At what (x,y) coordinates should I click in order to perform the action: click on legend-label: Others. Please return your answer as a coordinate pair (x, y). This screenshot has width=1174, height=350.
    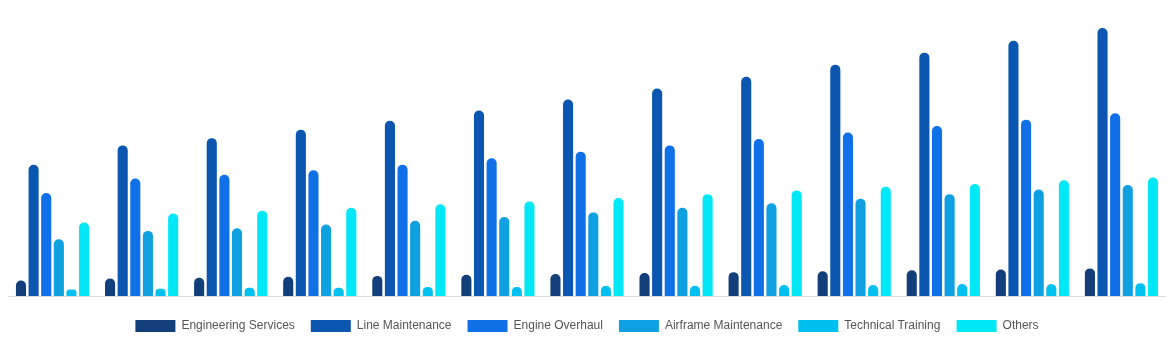
    Looking at the image, I should click on (1020, 325).